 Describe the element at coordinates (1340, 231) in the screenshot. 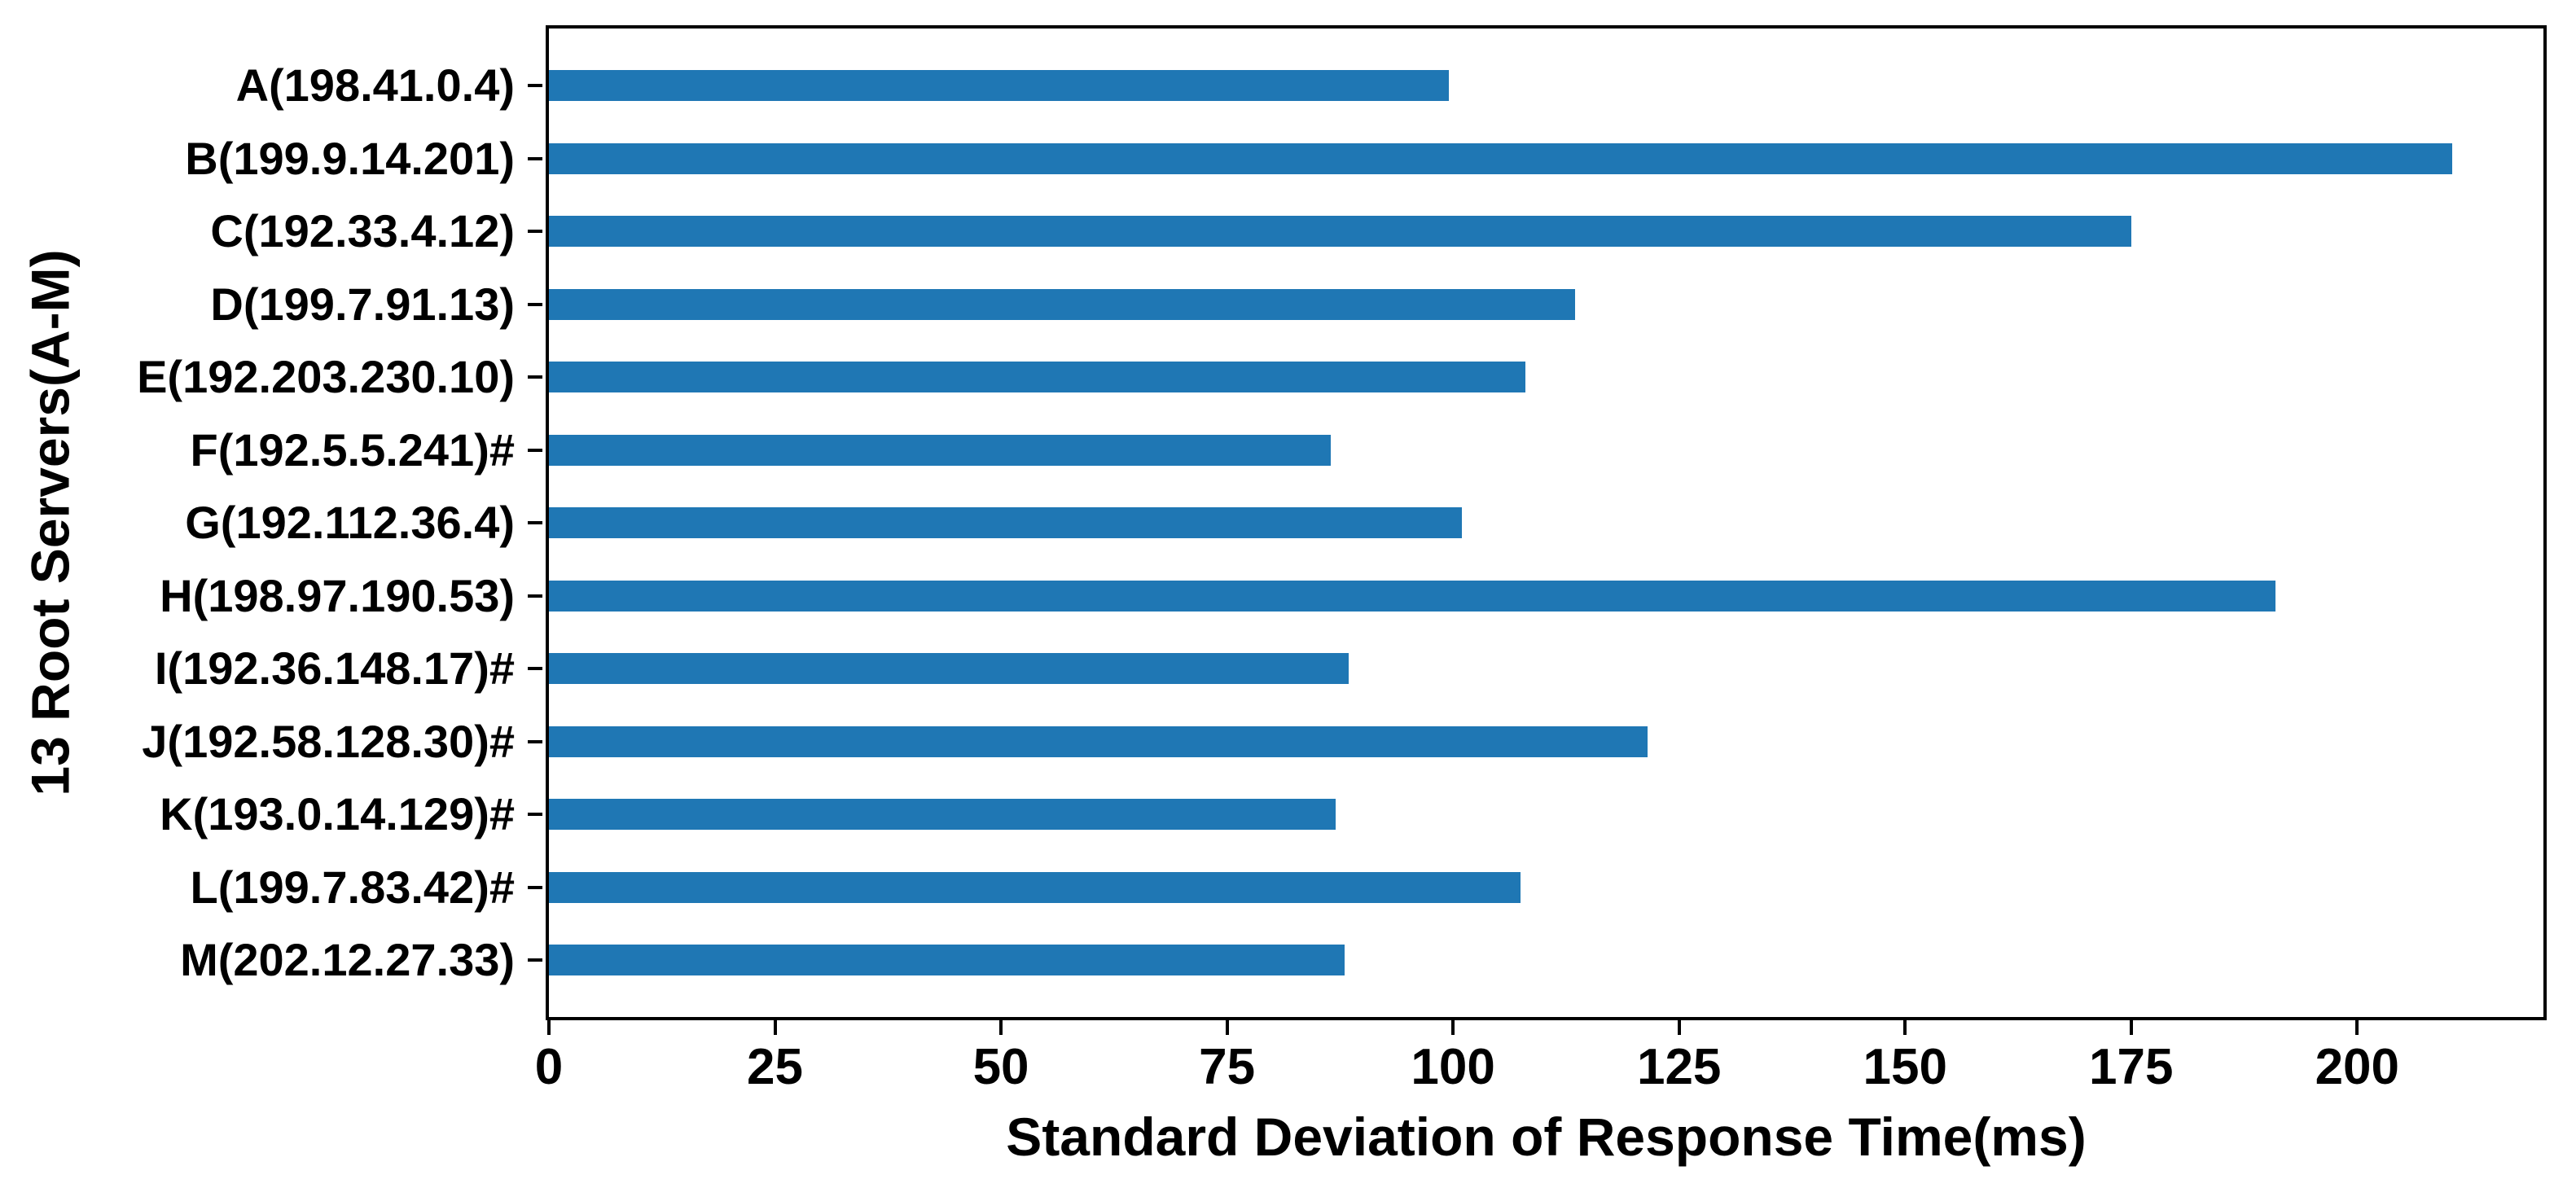

I see `bar-C` at that location.